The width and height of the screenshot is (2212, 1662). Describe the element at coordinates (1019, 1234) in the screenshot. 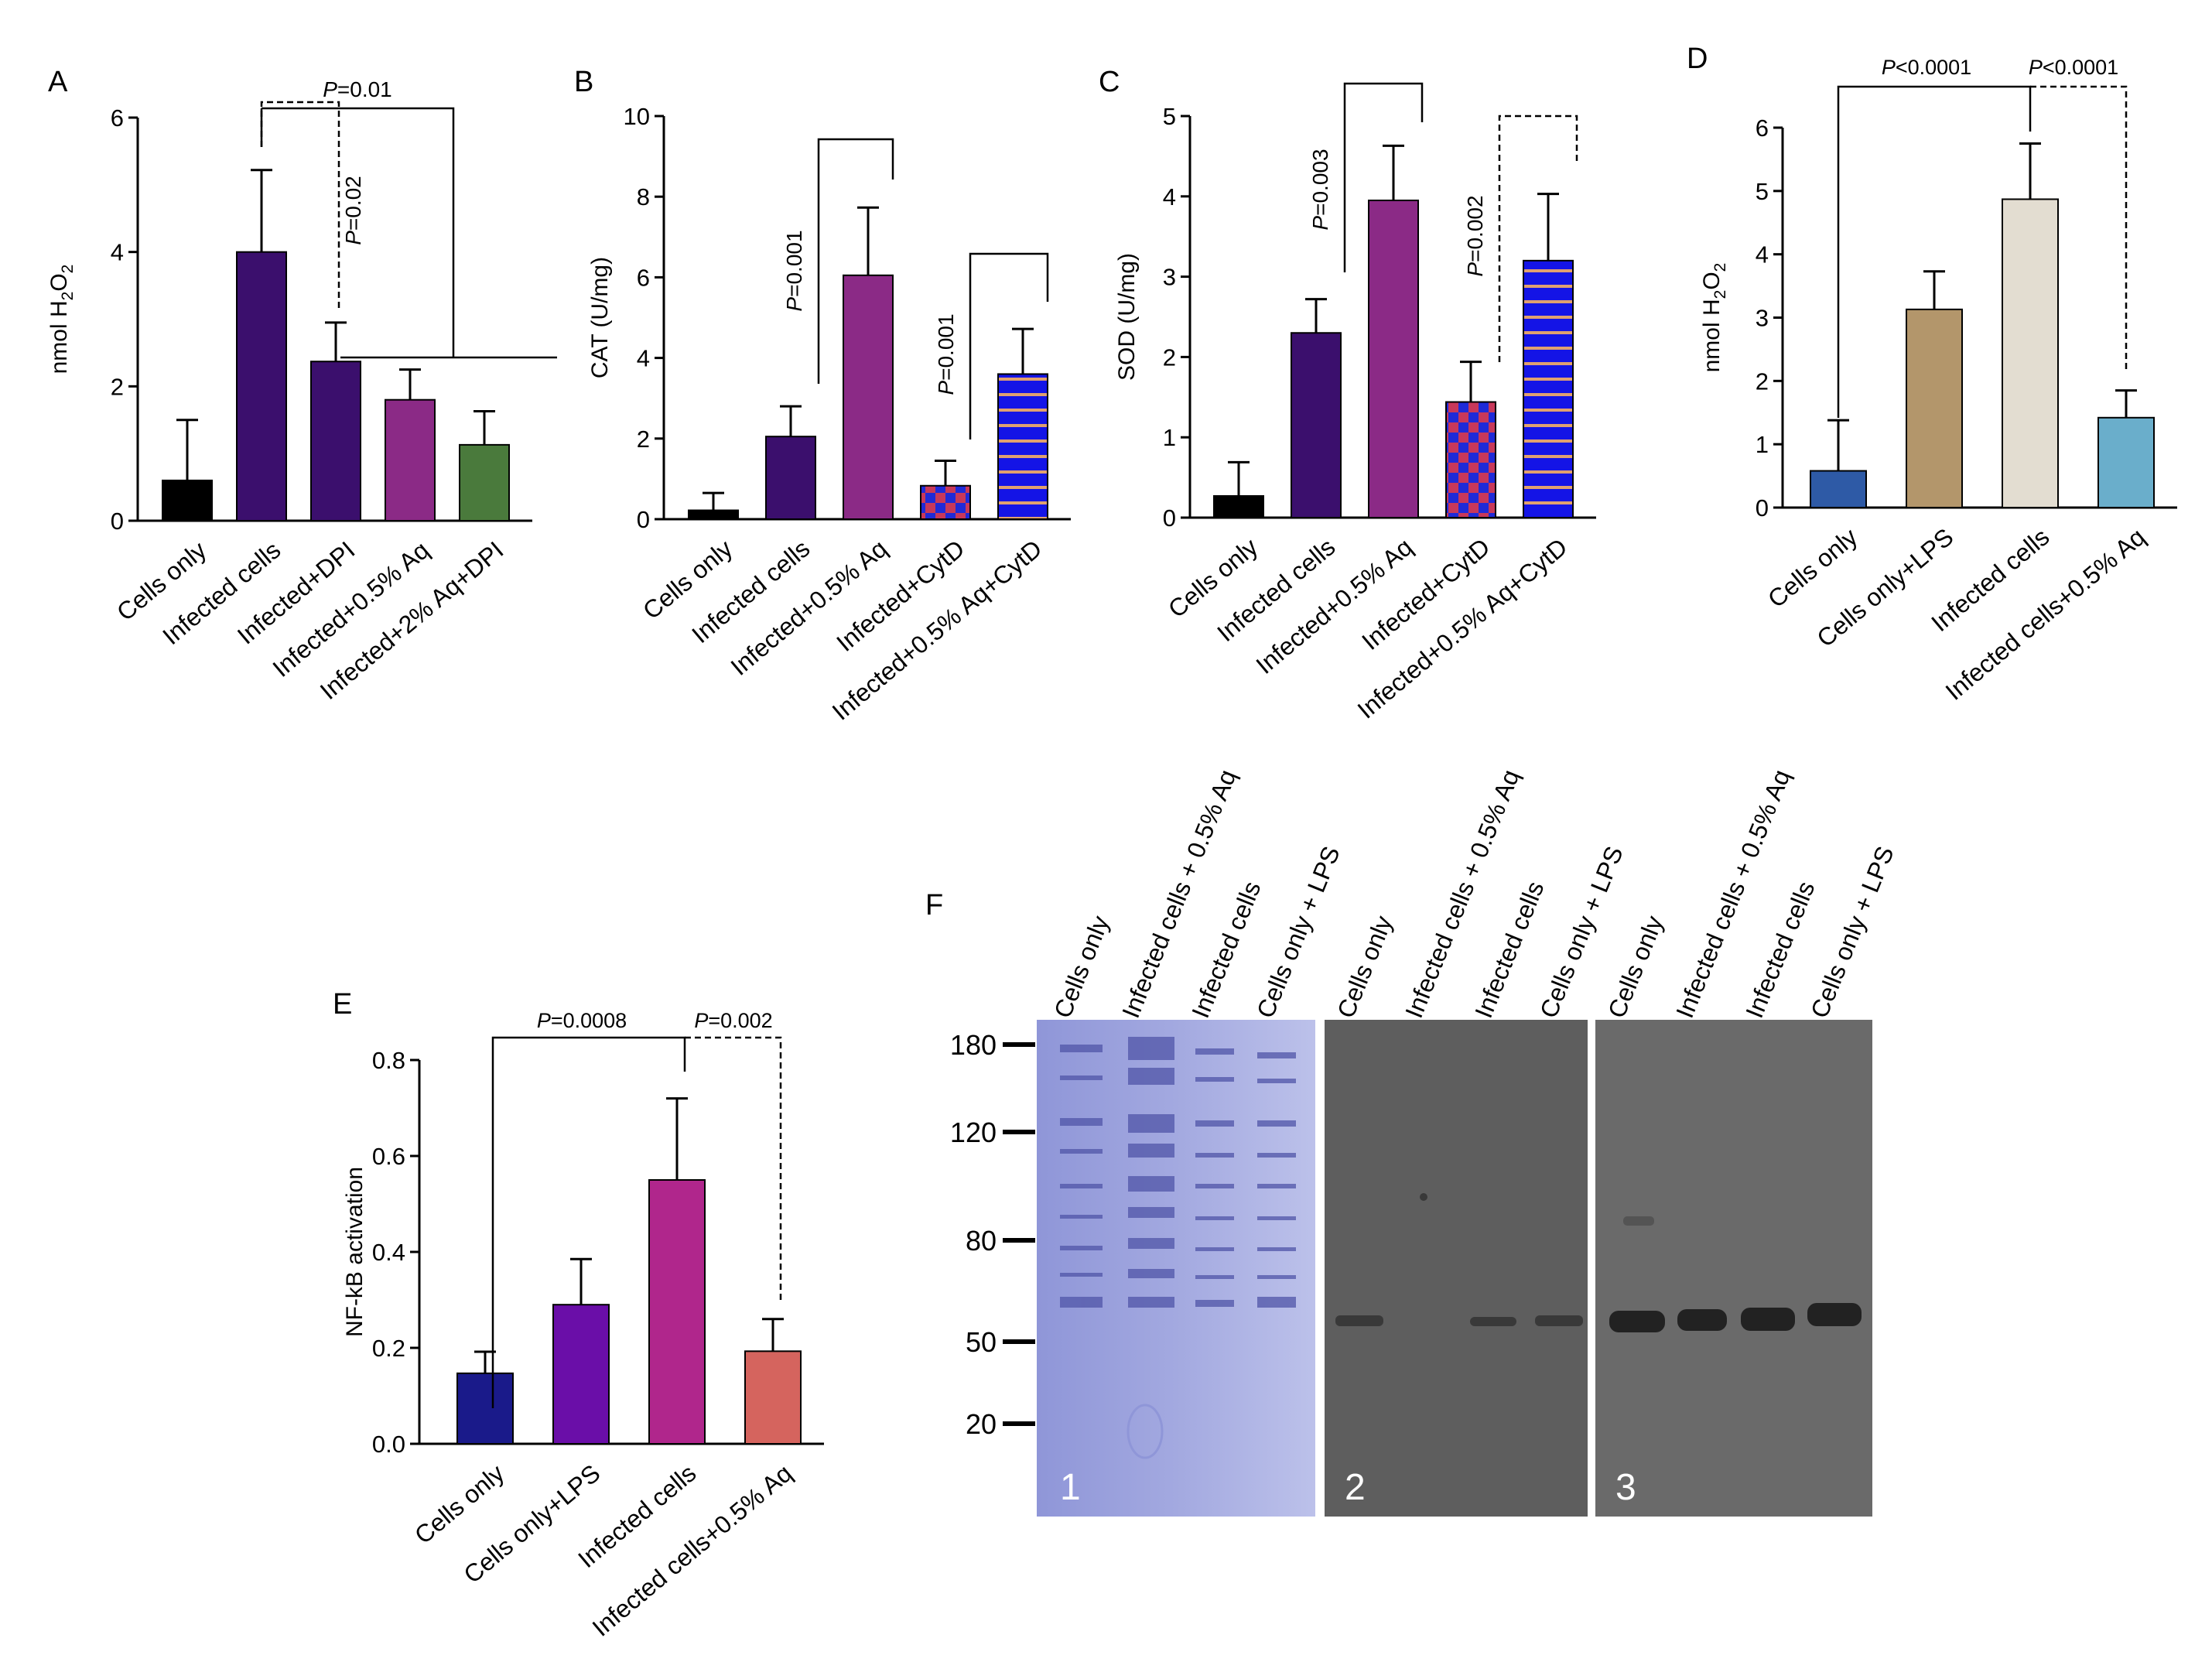

I see `marker-ticks` at that location.